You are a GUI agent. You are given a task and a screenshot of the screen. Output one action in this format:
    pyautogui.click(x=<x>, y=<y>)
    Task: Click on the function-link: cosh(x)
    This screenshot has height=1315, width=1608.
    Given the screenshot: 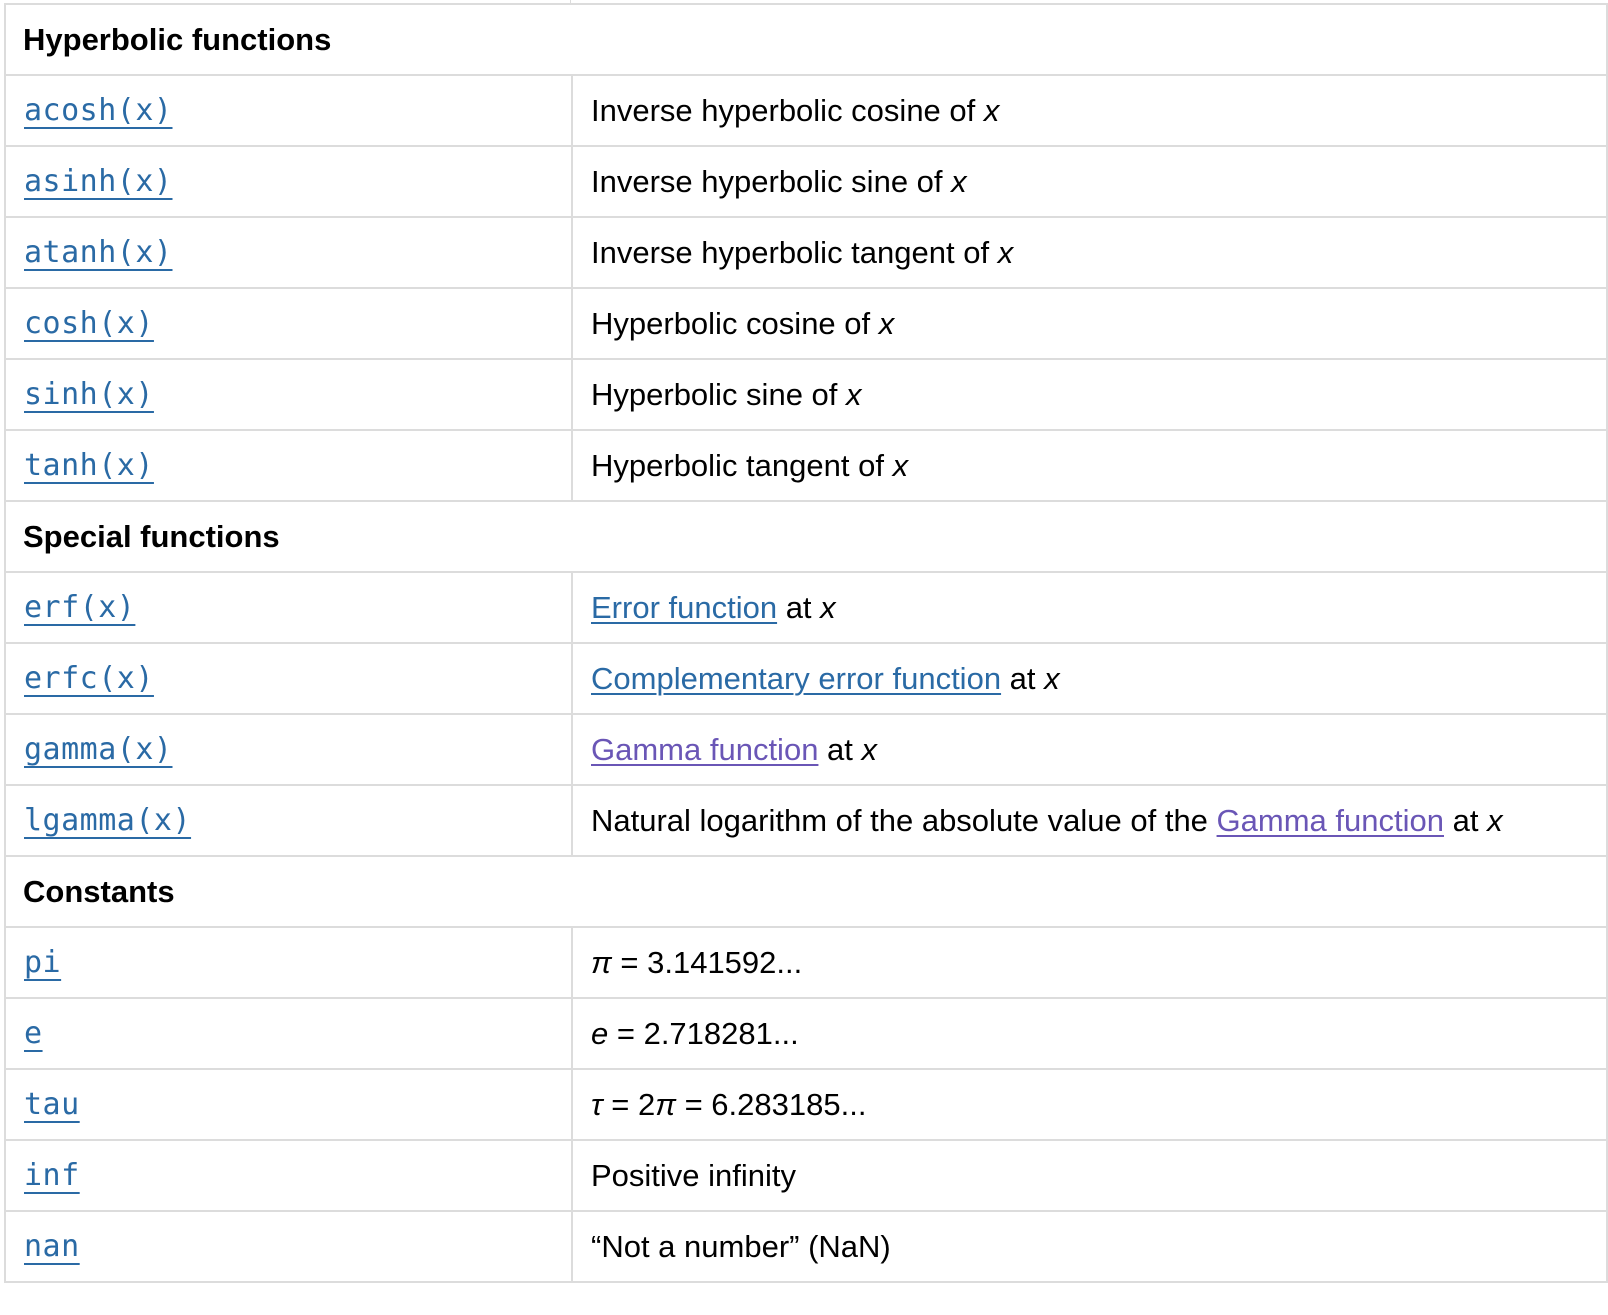 What is the action you would take?
    pyautogui.click(x=89, y=323)
    